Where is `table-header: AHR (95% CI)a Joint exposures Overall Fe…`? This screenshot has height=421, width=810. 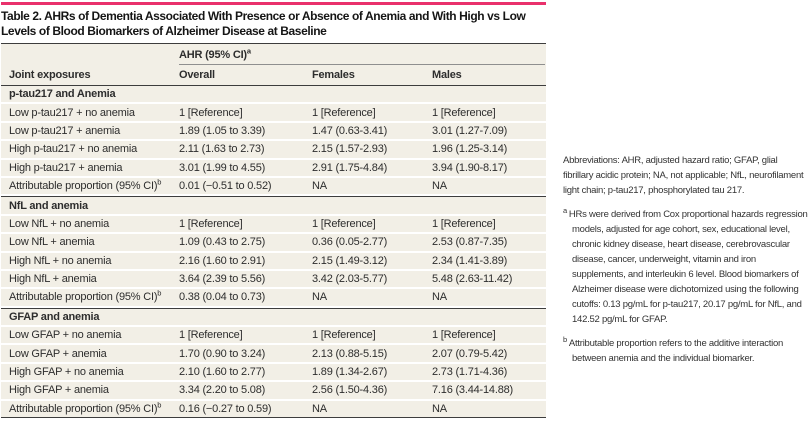 table-header: AHR (95% CI)a Joint exposures Overall Fe… is located at coordinates (273, 65).